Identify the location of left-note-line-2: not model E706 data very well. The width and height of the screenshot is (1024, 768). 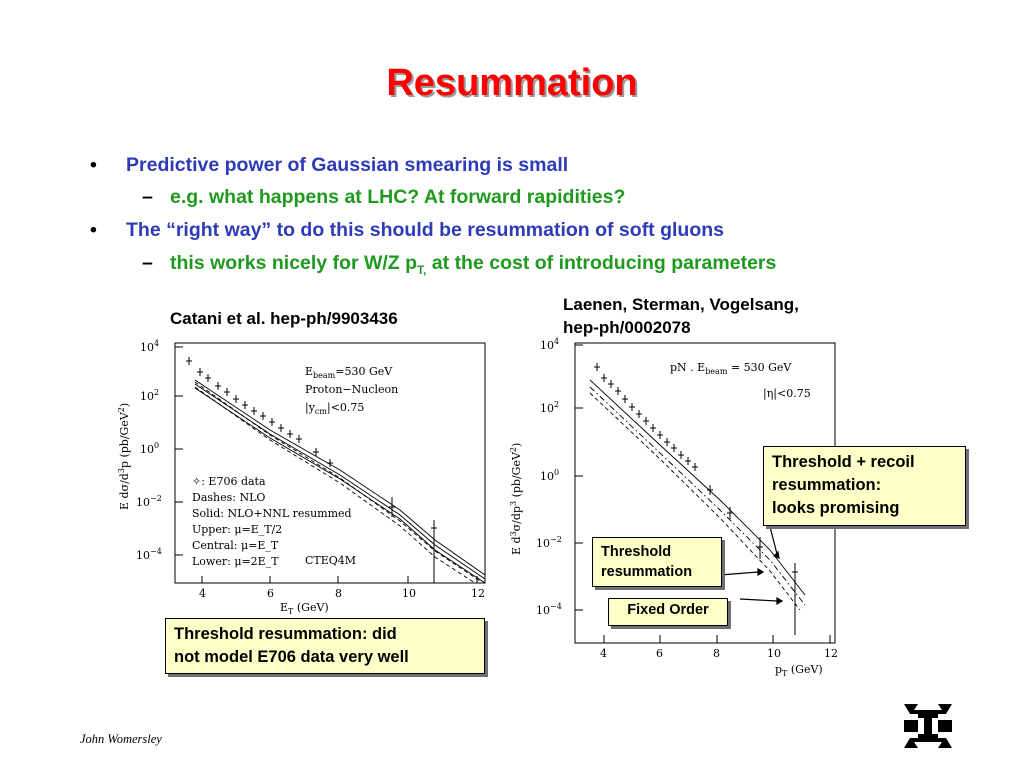
(291, 657).